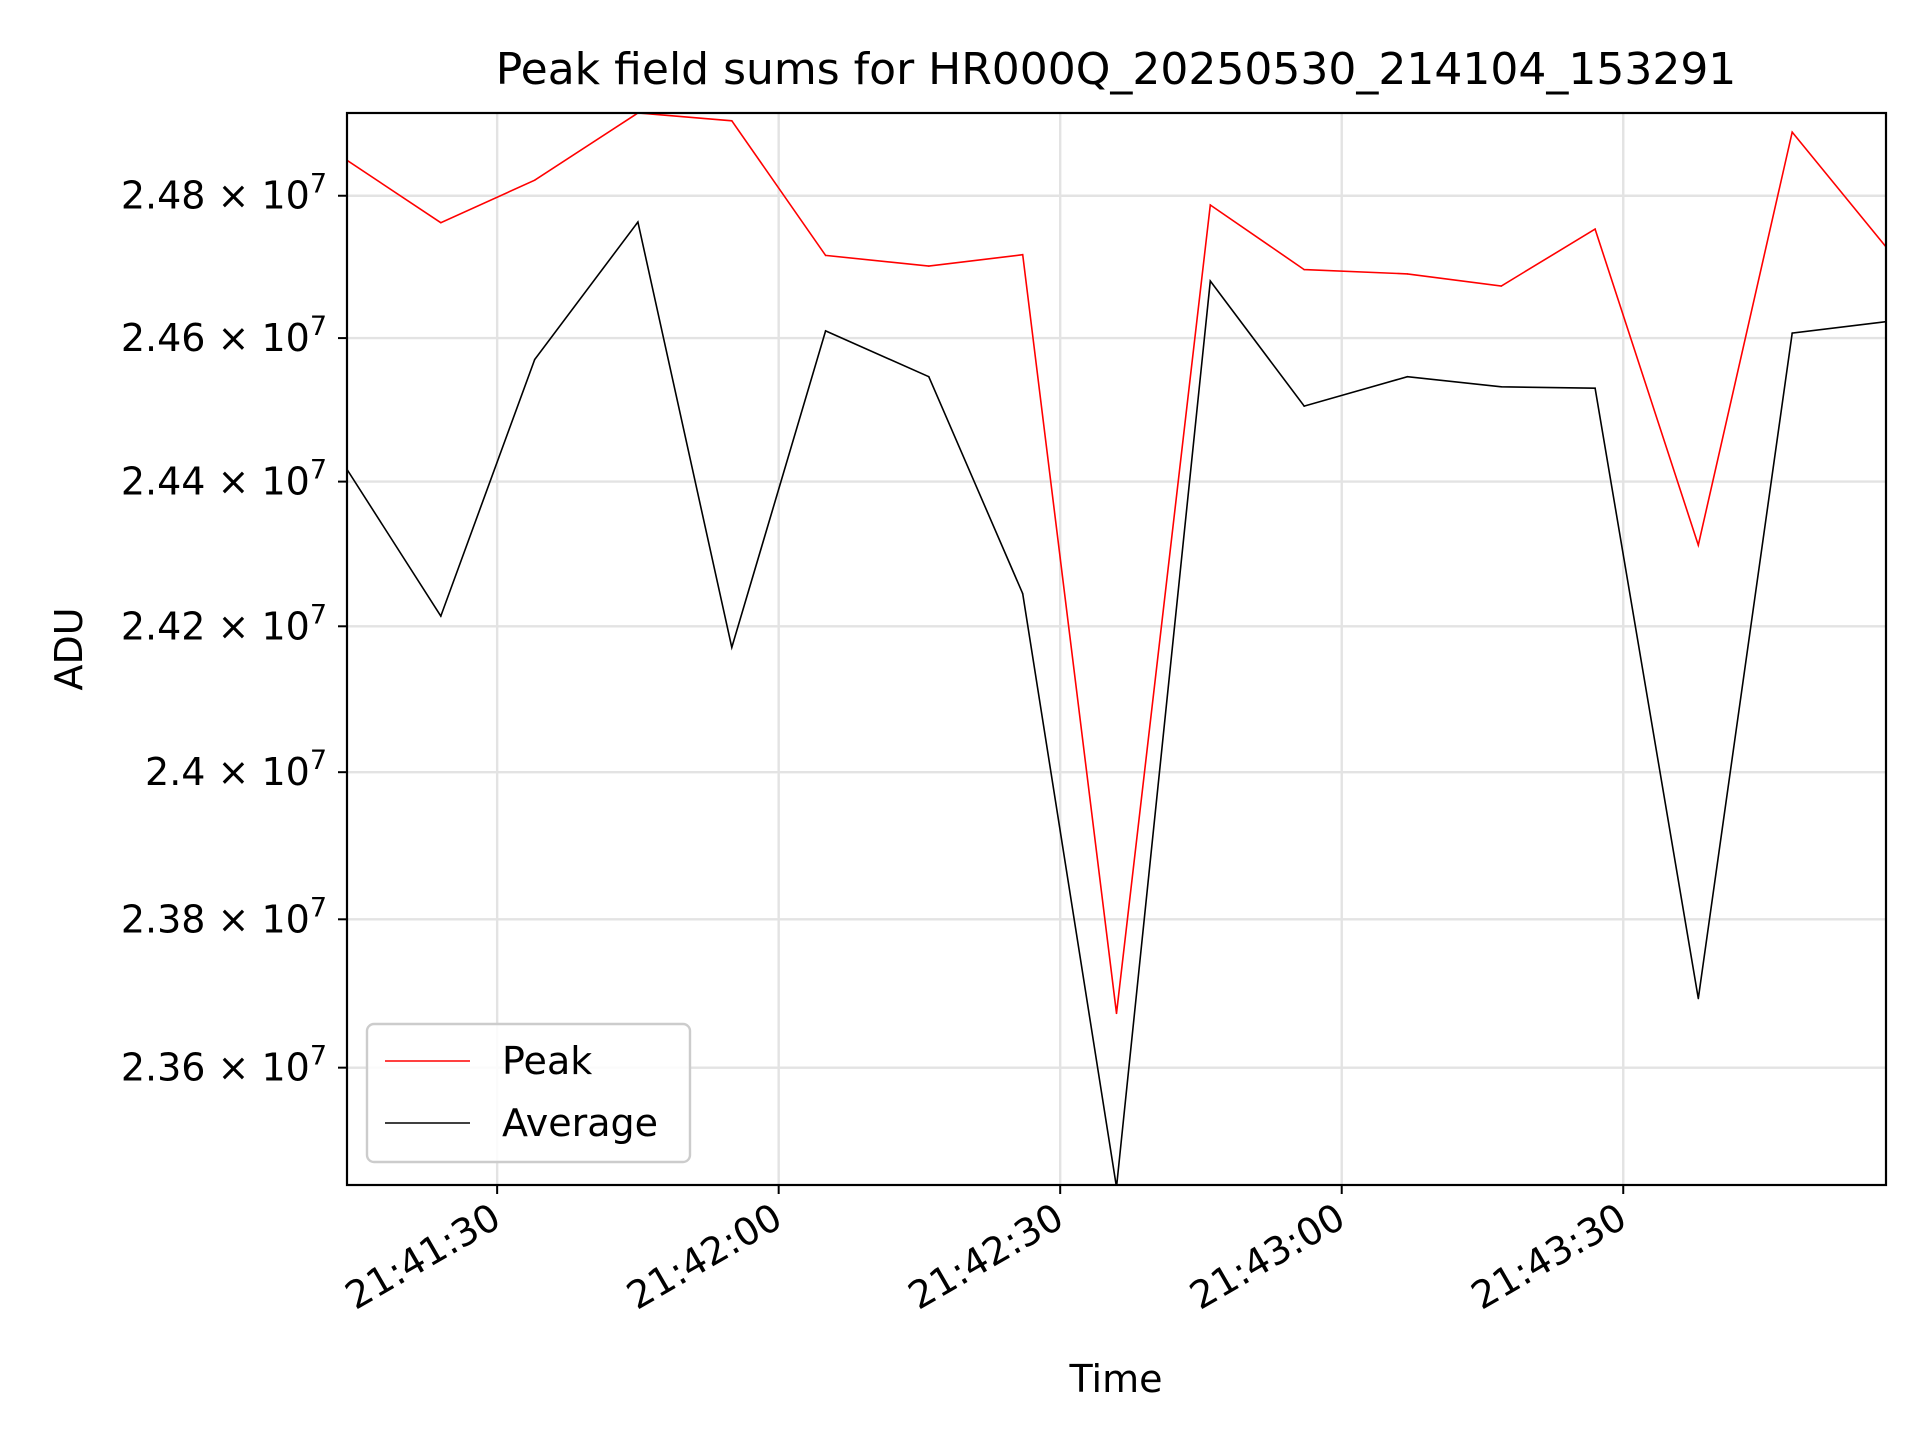 The image size is (1920, 1444). What do you see at coordinates (224, 623) in the screenshot?
I see `y-tick-label: 2.42 × 107` at bounding box center [224, 623].